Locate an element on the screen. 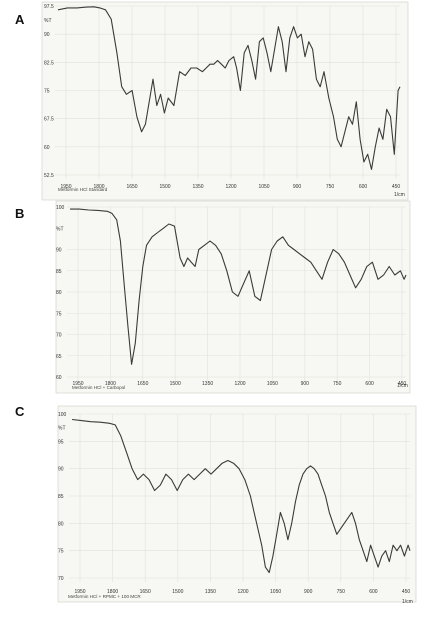 This screenshot has width=432, height=634. chart-caption: Metformin HCl Standard is located at coordinates (83, 189).